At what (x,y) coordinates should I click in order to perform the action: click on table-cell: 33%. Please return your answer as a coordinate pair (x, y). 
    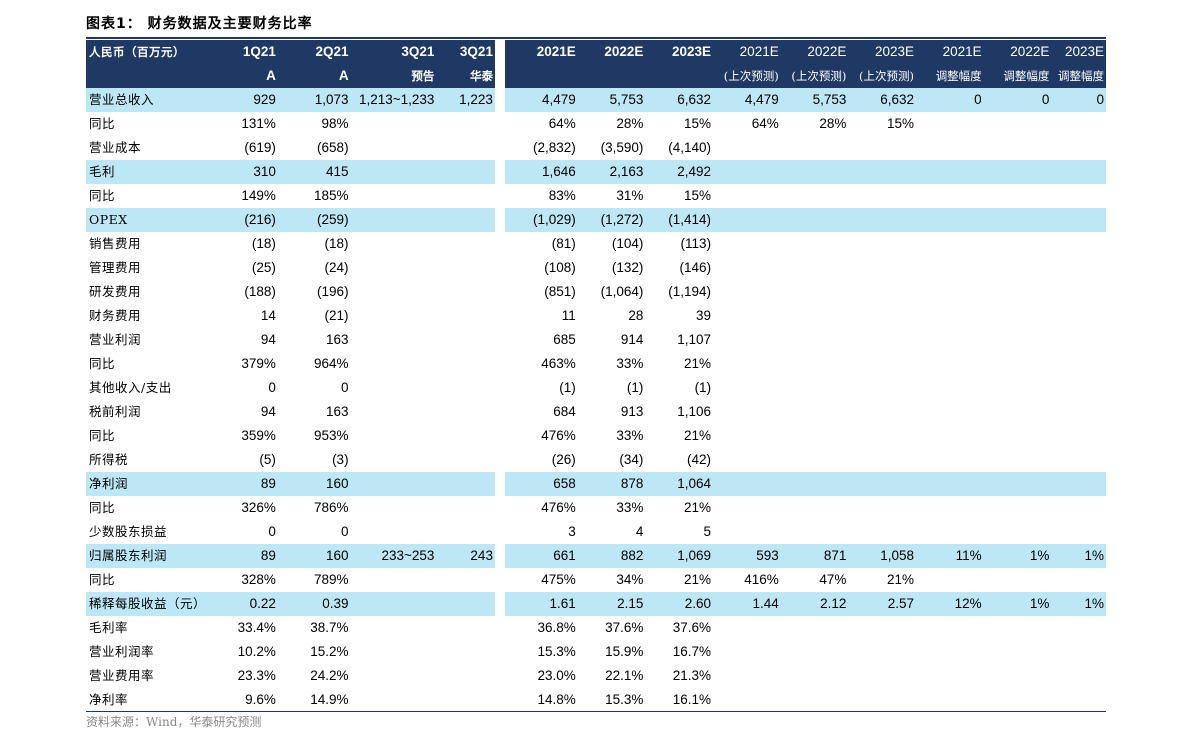
    Looking at the image, I should click on (630, 435).